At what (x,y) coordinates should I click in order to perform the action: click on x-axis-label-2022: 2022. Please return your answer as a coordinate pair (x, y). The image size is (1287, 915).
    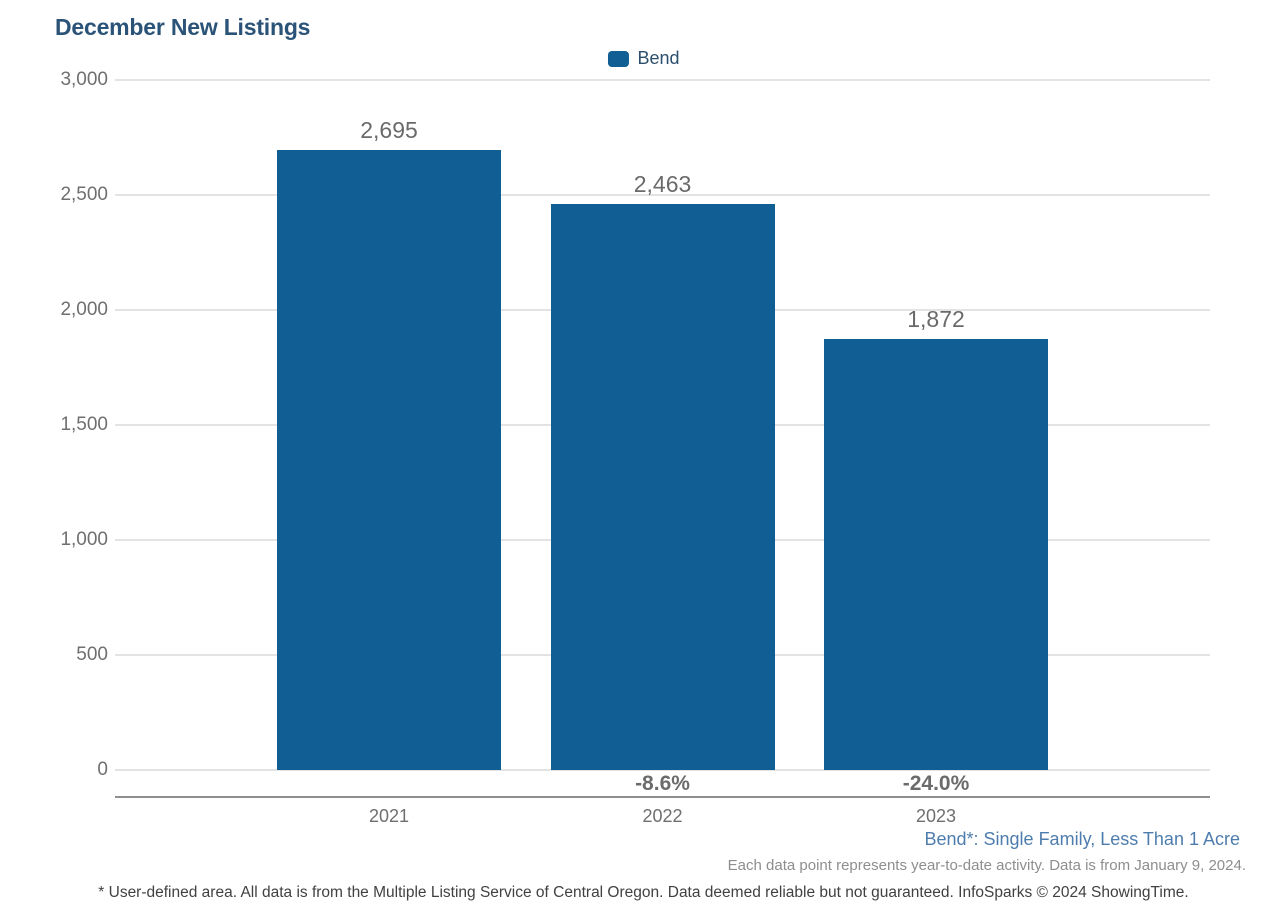
    Looking at the image, I should click on (662, 816).